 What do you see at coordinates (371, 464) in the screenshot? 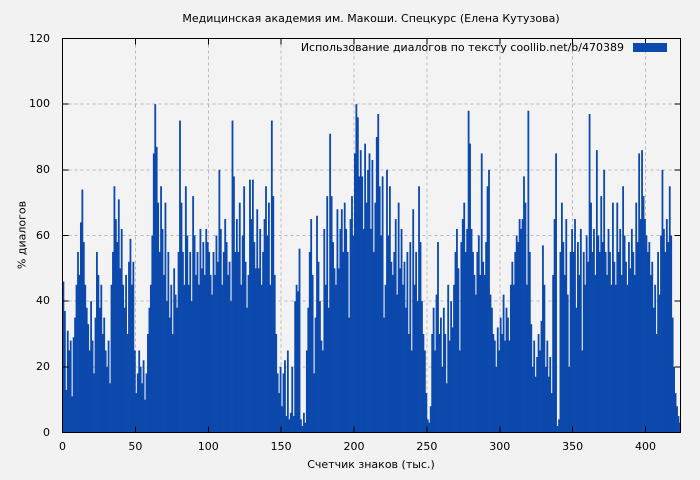
I see `x-axis-label: Счетчик знаков (тыс.)` at bounding box center [371, 464].